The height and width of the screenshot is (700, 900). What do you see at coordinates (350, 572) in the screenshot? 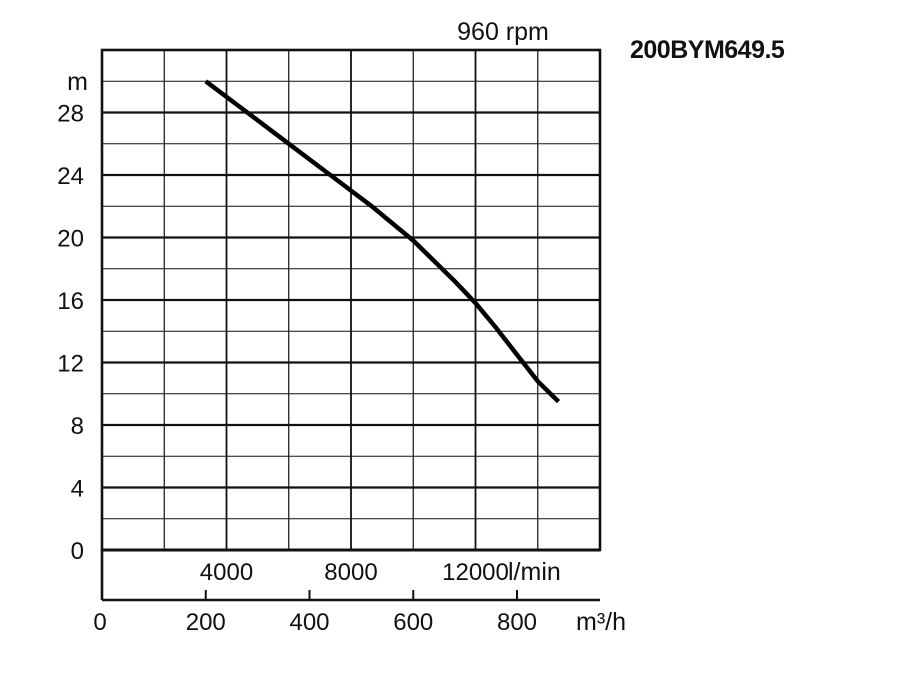
I see `lmin-tick-label: 8000` at bounding box center [350, 572].